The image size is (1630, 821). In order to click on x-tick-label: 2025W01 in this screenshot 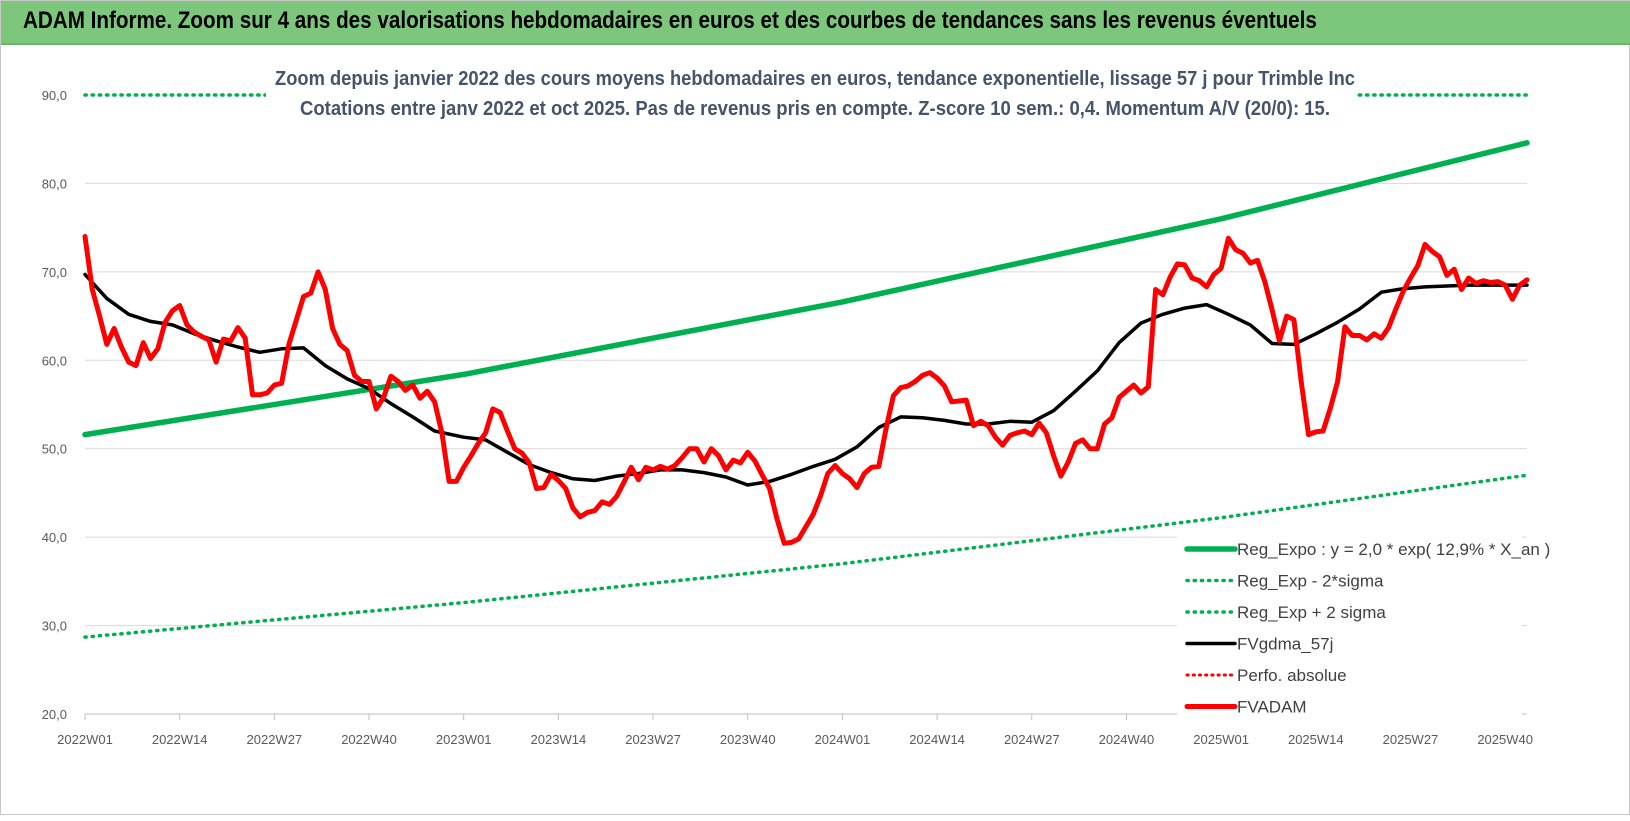, I will do `click(1221, 739)`.